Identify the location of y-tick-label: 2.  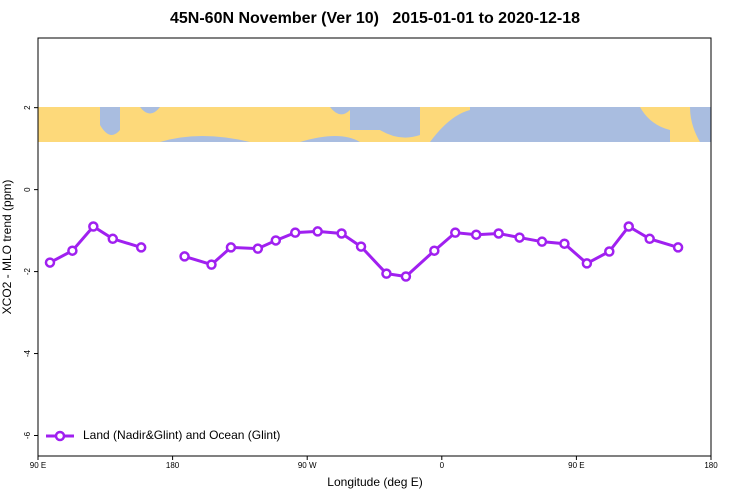
(27, 107).